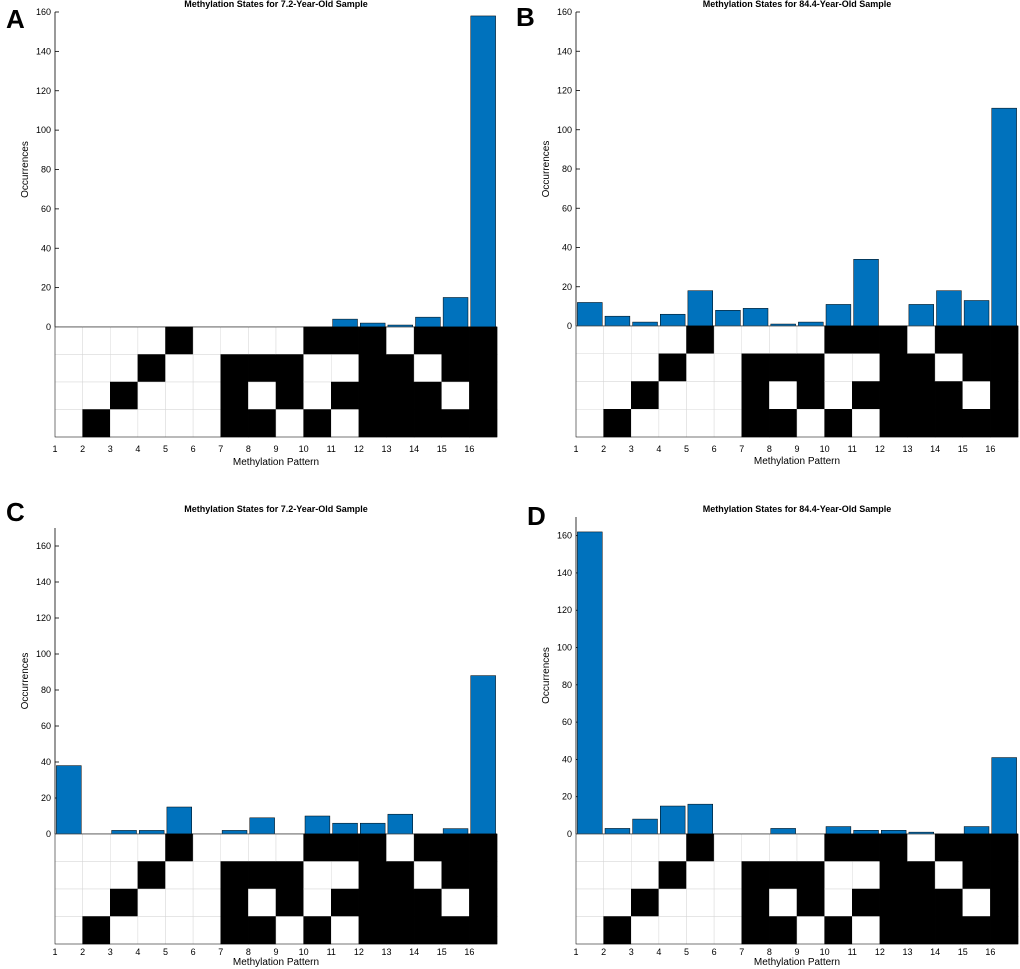  Describe the element at coordinates (741, 952) in the screenshot. I see `x-tick-label: 7` at that location.